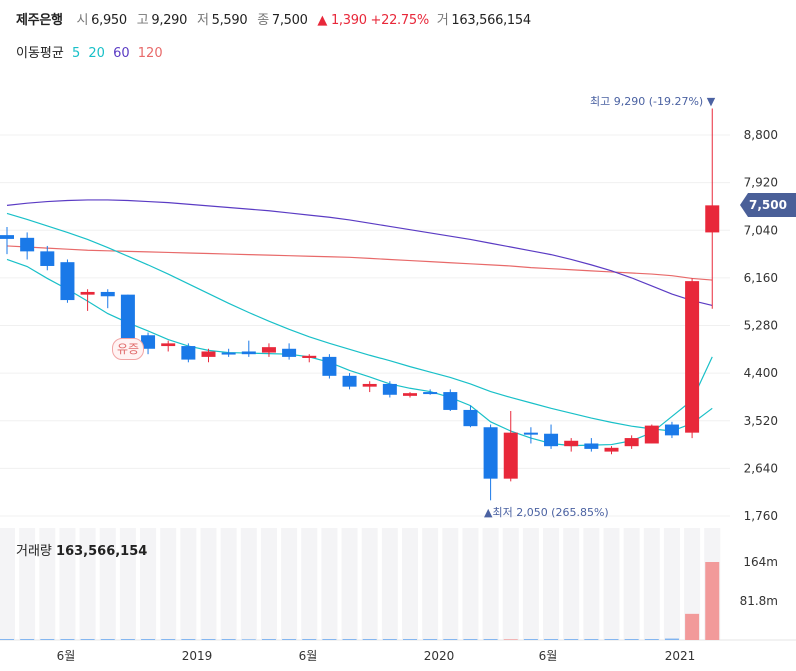 The image size is (796, 671). Describe the element at coordinates (761, 373) in the screenshot. I see `price-tick-label: 4,400` at that location.